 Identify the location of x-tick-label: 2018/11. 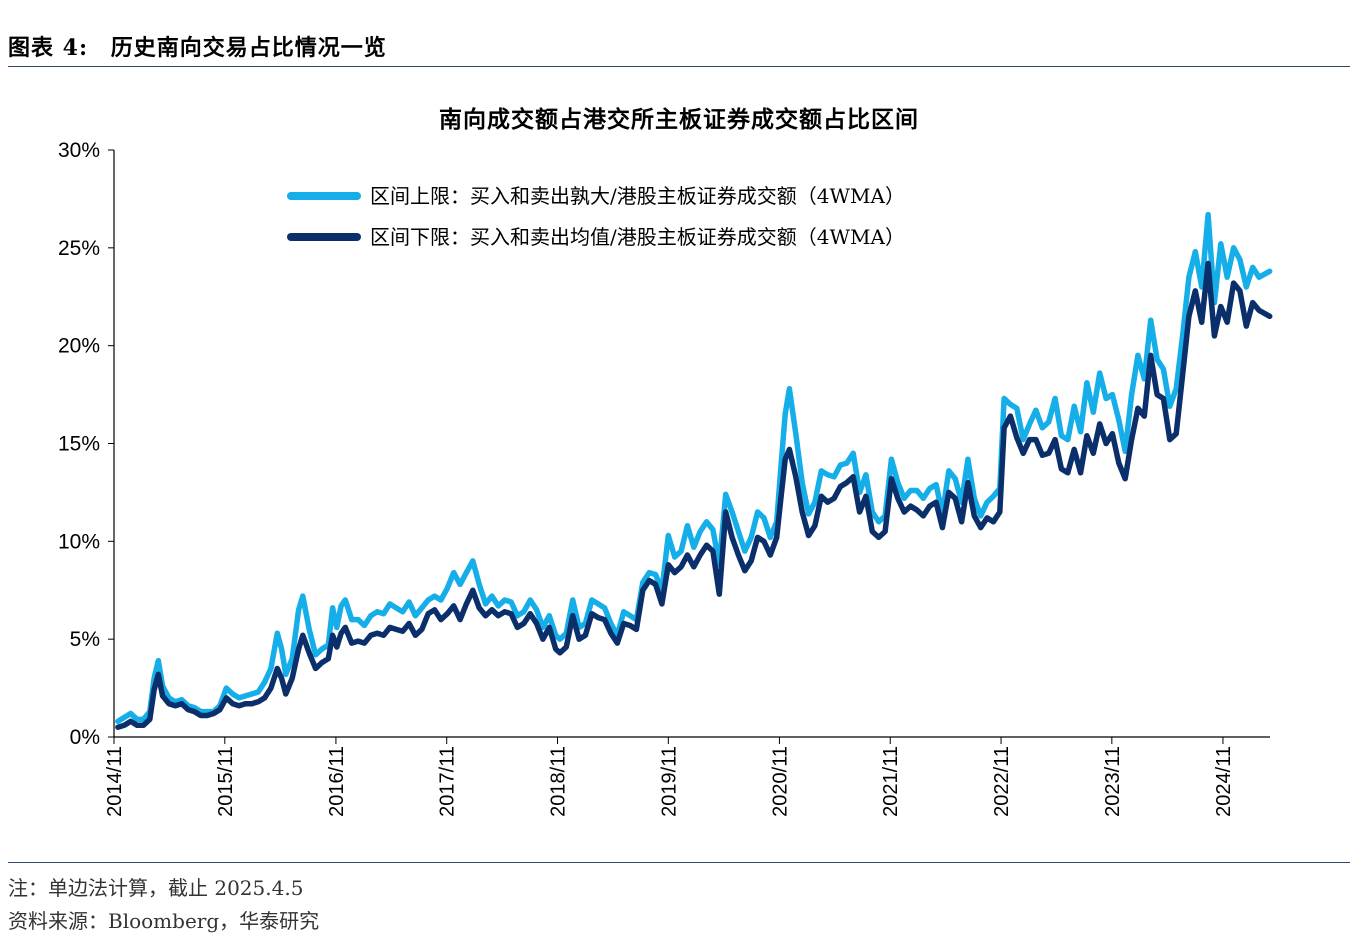
(559, 781).